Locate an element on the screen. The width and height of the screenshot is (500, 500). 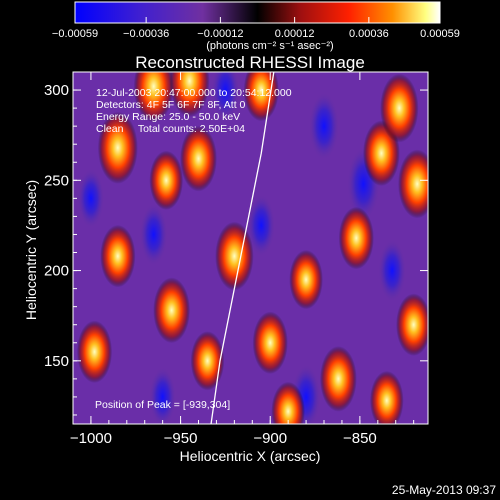
colorbar-gradient is located at coordinates (257, 12).